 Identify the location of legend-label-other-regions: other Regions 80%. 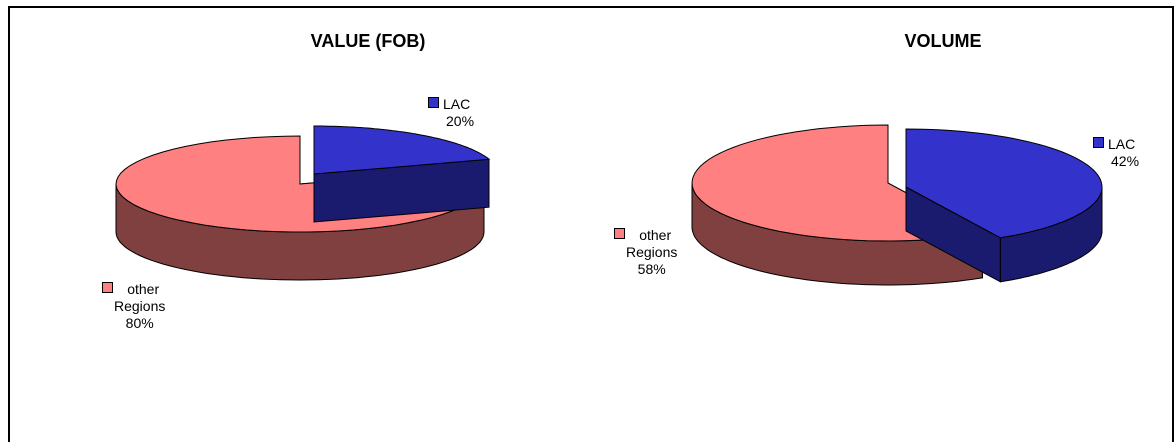
(130, 306).